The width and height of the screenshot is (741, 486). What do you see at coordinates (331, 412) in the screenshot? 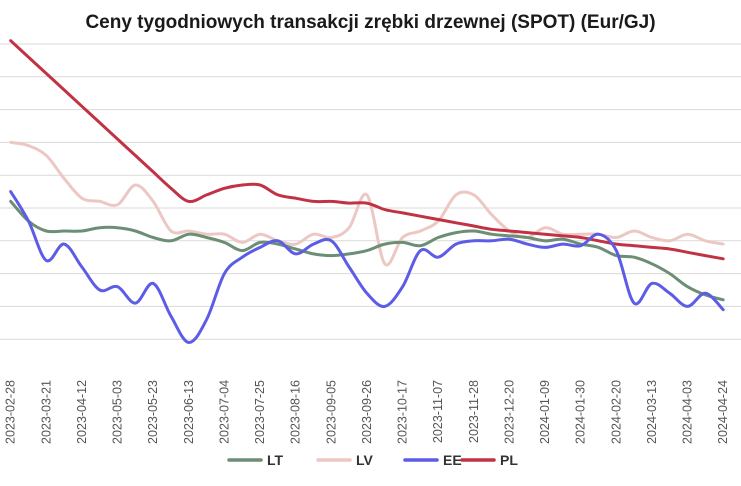
I see `x-tick-label: 2023-09-05` at bounding box center [331, 412].